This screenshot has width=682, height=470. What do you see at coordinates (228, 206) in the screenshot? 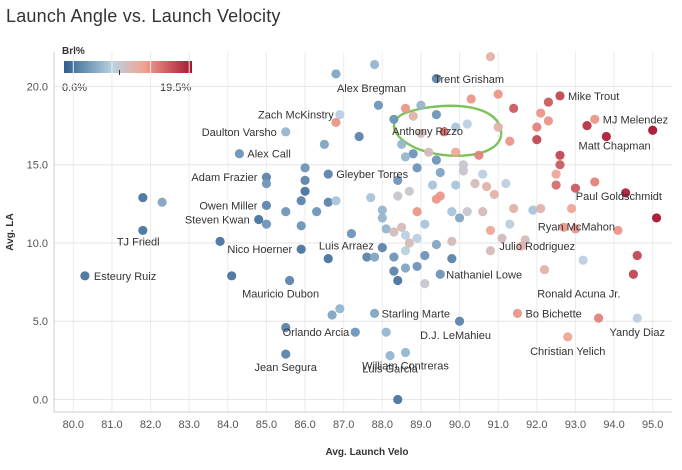
I see `point-label: Owen Miller` at bounding box center [228, 206].